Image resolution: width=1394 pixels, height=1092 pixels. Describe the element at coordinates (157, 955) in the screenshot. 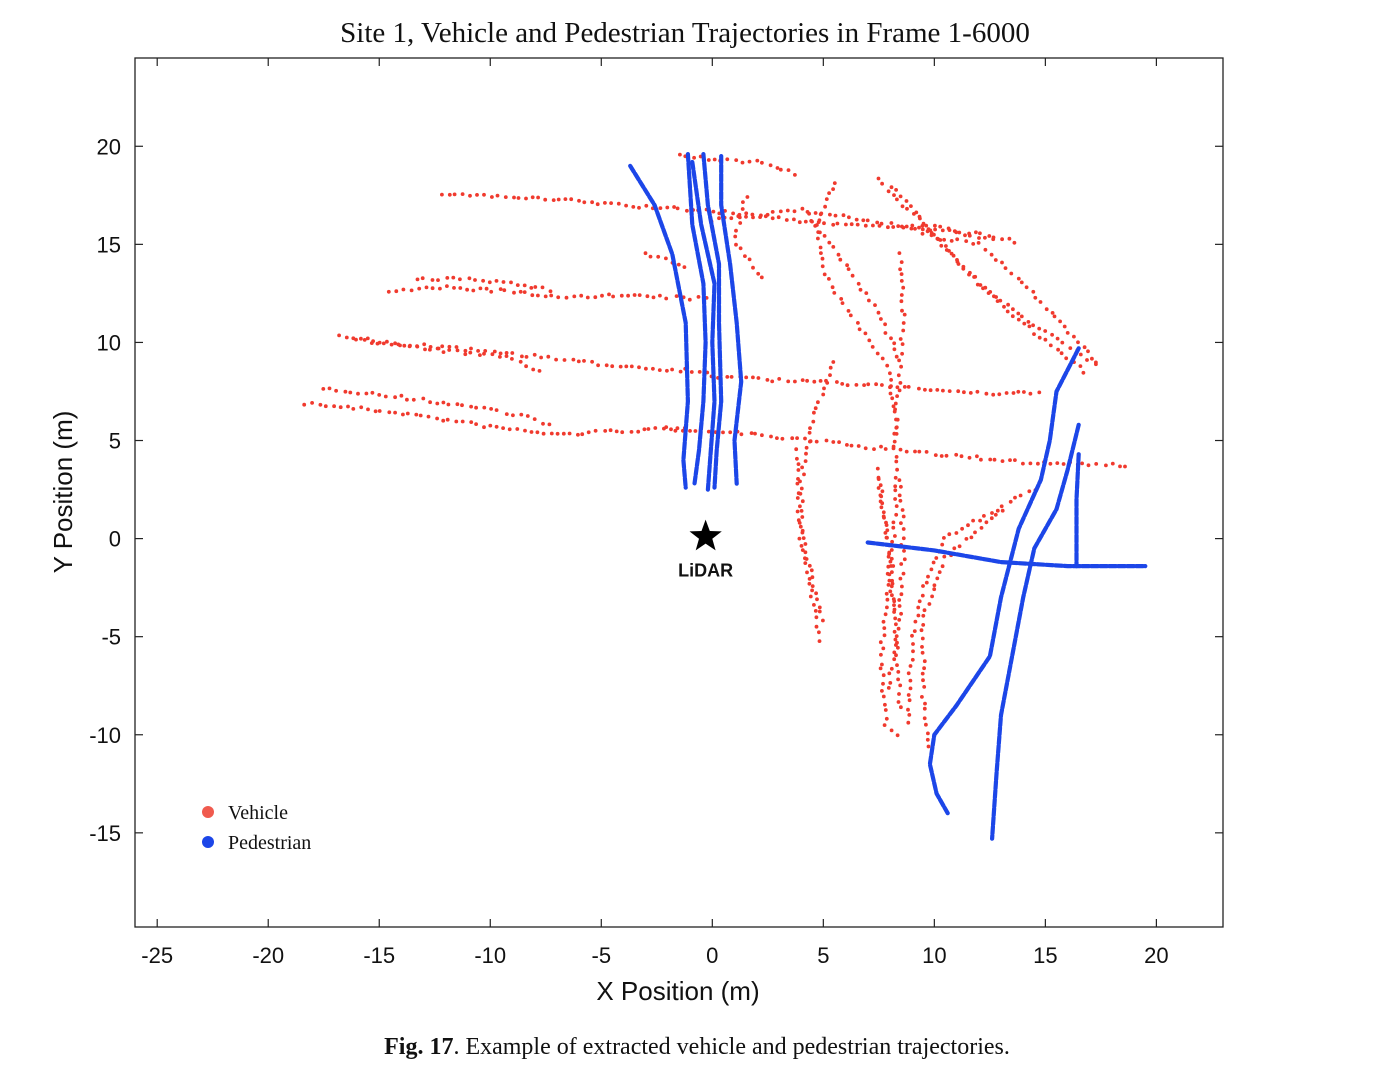

I see `x-tick-label-0: -25` at that location.